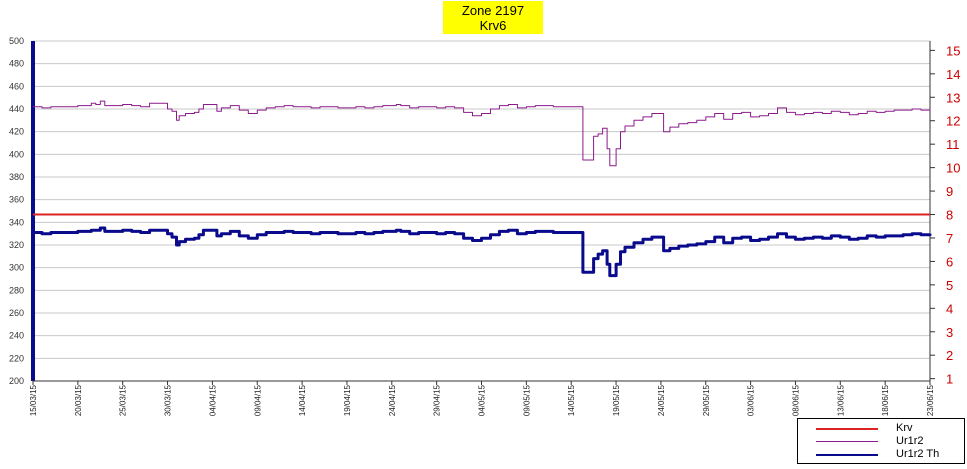 Image resolution: width=967 pixels, height=469 pixels. I want to click on y-right-tick-label: 15, so click(953, 50).